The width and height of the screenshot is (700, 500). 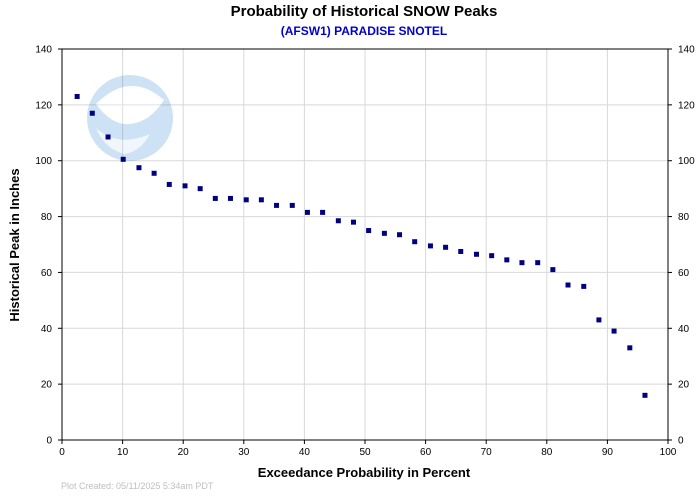 What do you see at coordinates (684, 329) in the screenshot?
I see `y-tick-label-right: 40` at bounding box center [684, 329].